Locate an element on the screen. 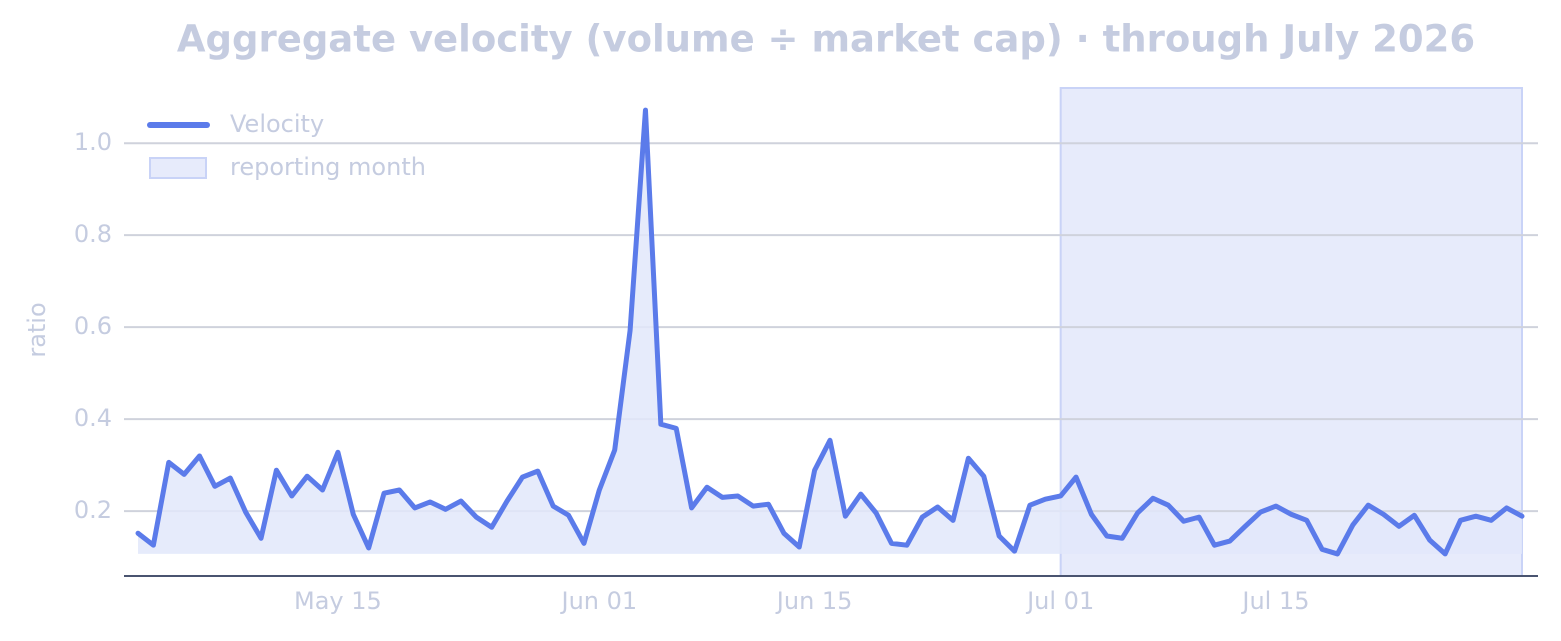 This screenshot has width=1561, height=641. legend-swatch is located at coordinates (178, 168).